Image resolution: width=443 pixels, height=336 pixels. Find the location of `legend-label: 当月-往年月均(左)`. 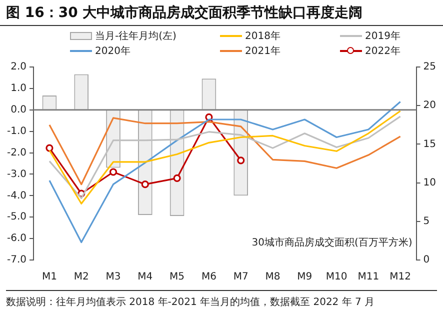

legend-label: 当月-往年月均(左) is located at coordinates (135, 36).